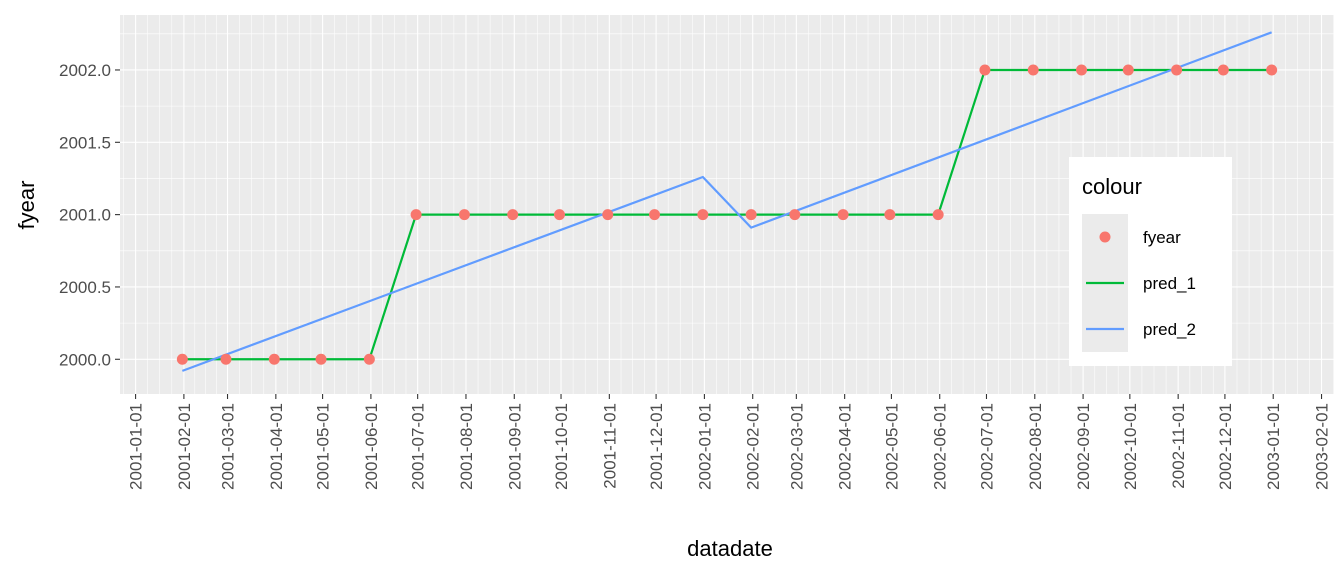 This screenshot has width=1344, height=576. Describe the element at coordinates (1178, 446) in the screenshot. I see `x-tick-label: 2002-11-01` at that location.